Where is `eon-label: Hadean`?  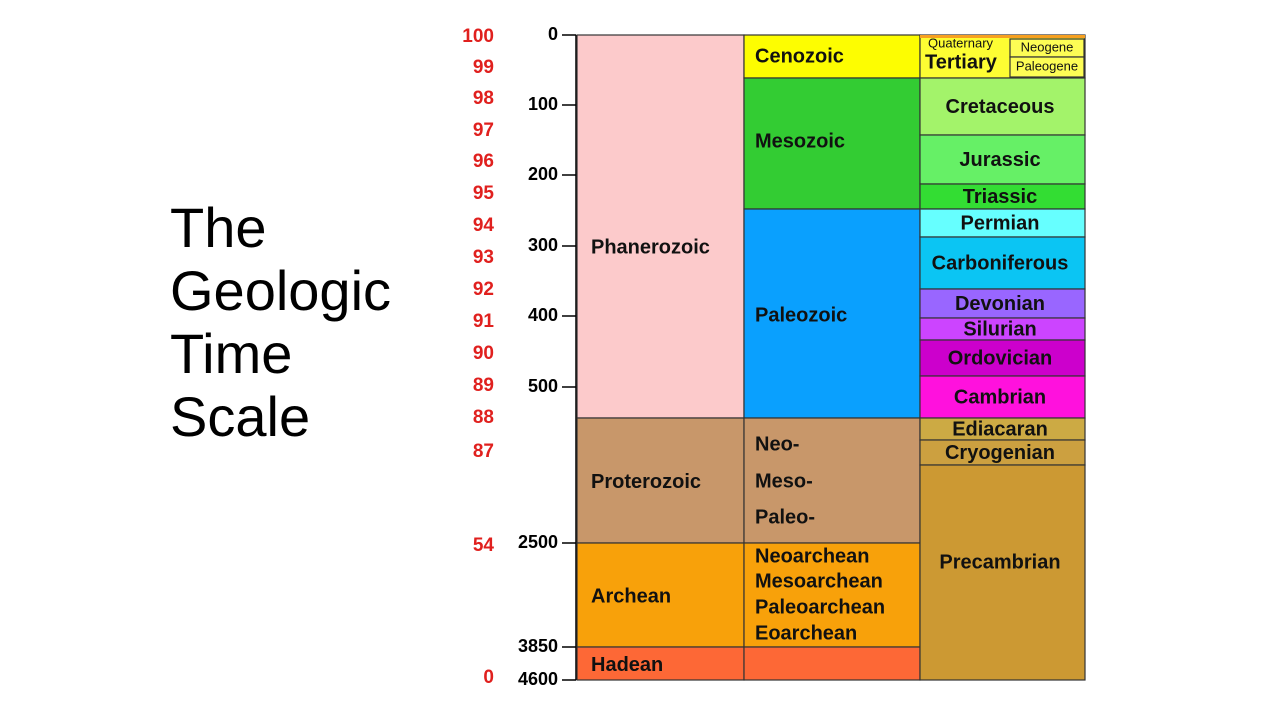
eon-label: Hadean is located at coordinates (627, 665).